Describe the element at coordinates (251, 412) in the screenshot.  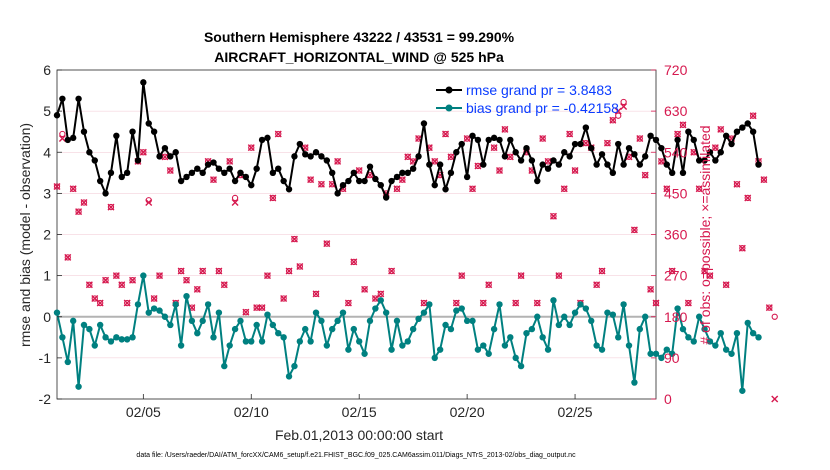
I see `x-tick-label: 02/10` at that location.